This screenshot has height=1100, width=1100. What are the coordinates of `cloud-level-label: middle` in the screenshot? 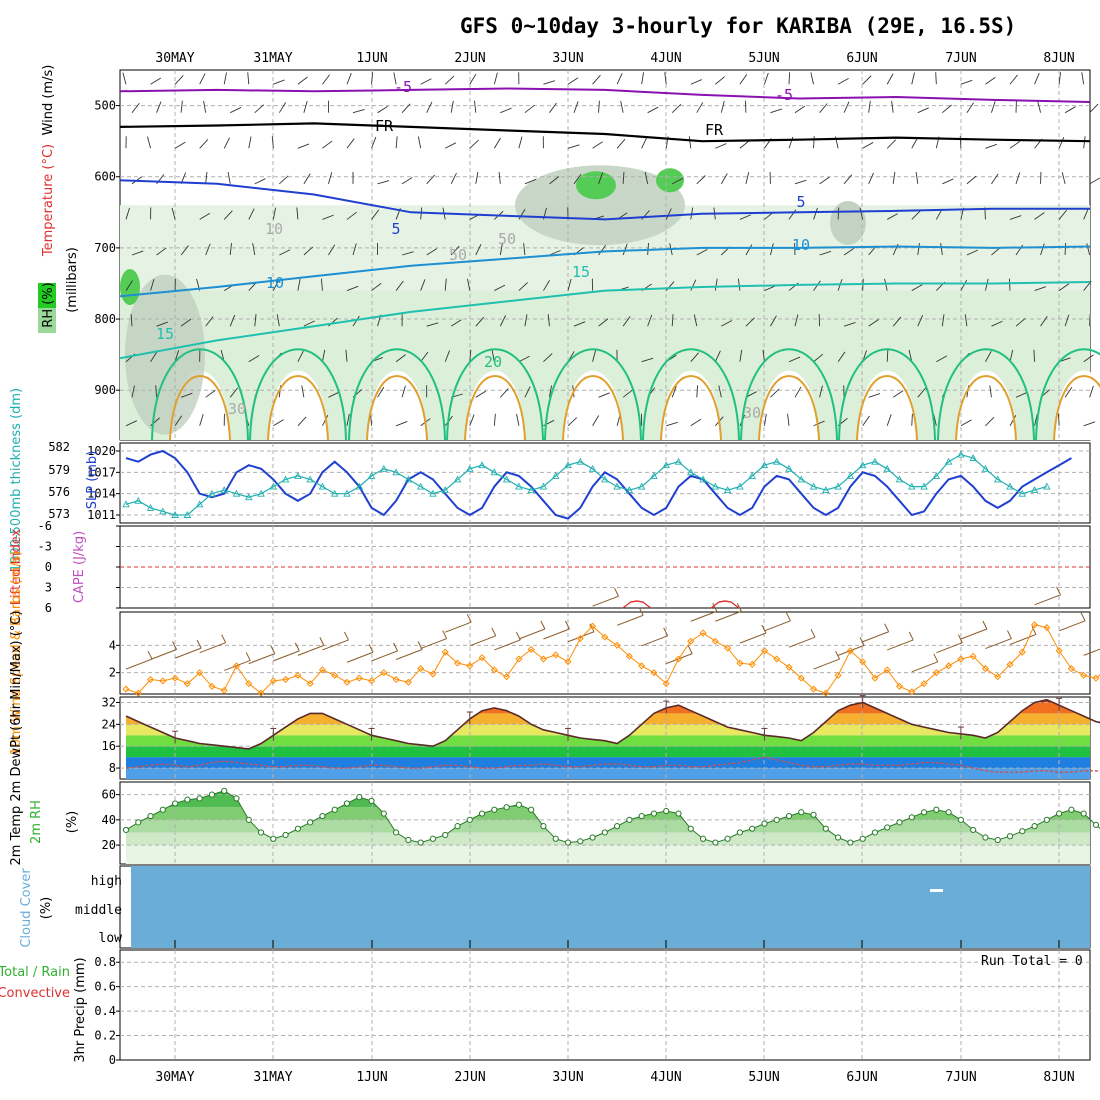 It's located at (98, 910).